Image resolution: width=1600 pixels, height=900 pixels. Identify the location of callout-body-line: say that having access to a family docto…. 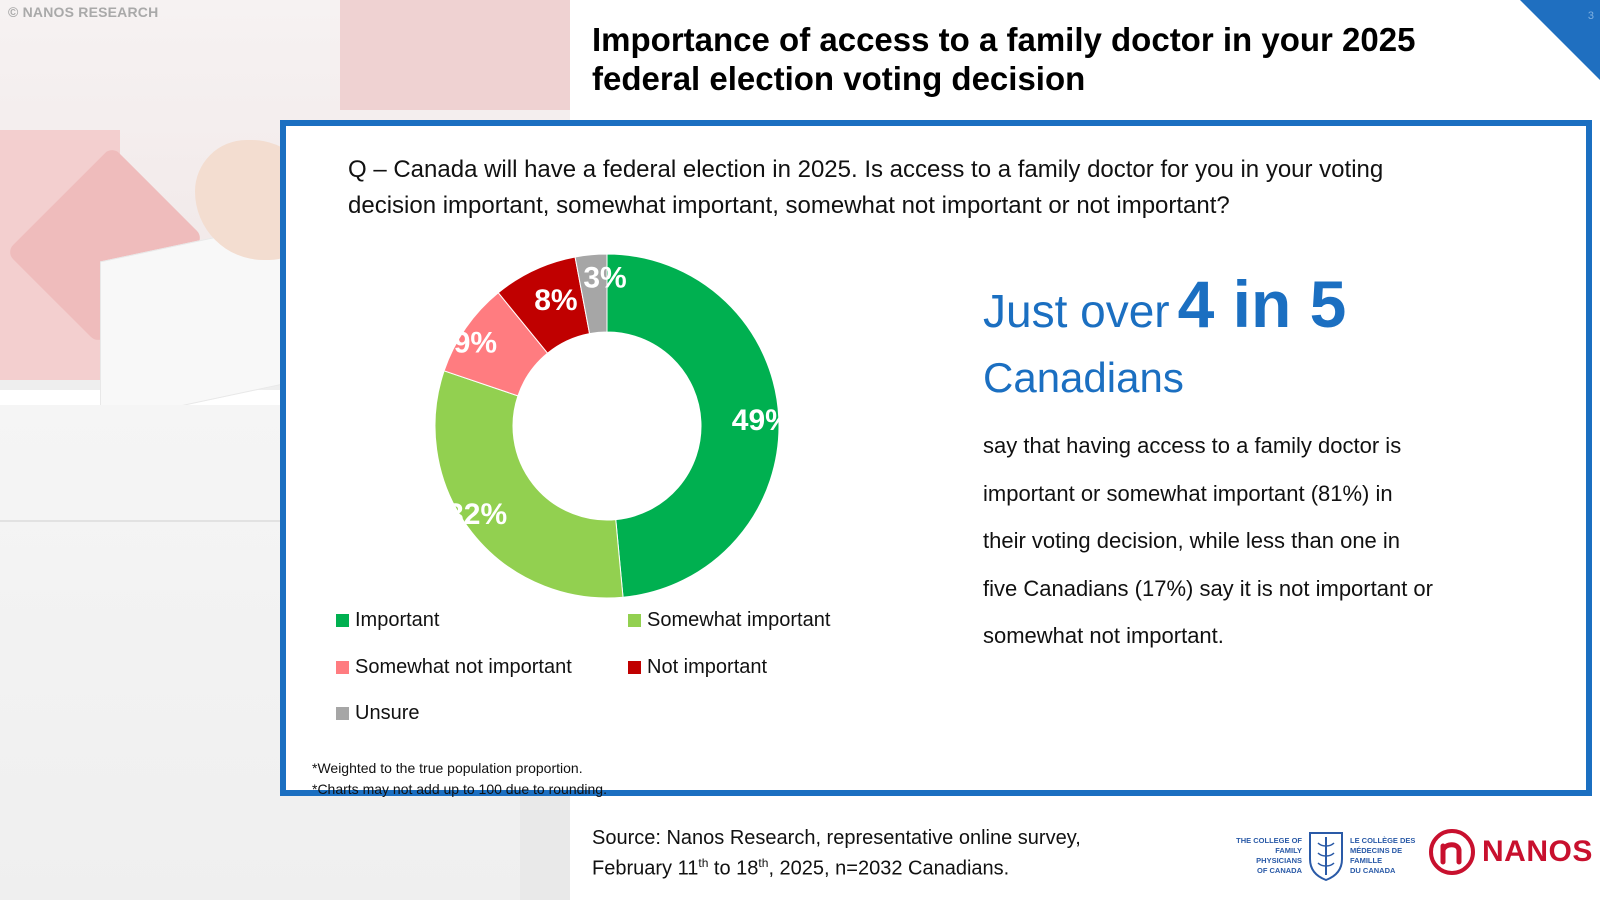
(1192, 445).